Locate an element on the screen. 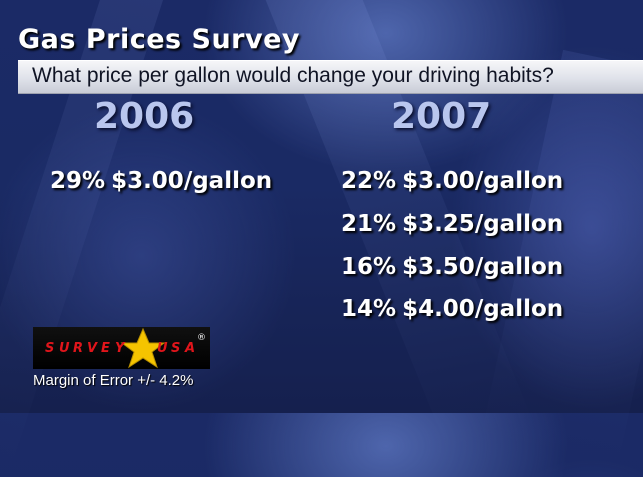 This screenshot has height=477, width=643. result-2007-3: 16% $3.50/gallon is located at coordinates (452, 267).